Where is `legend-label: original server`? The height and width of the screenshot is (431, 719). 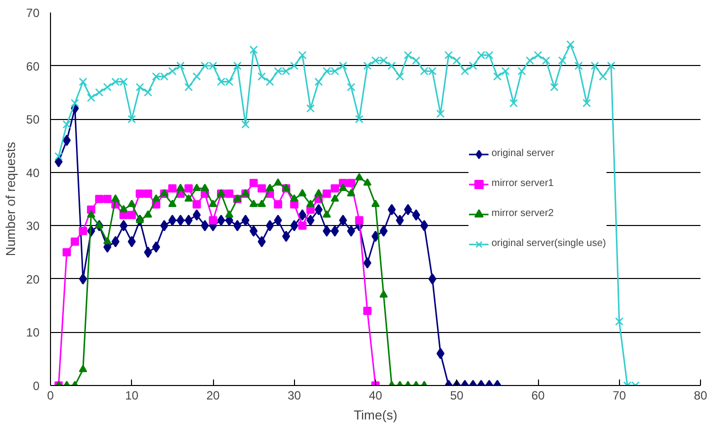 legend-label: original server is located at coordinates (523, 153).